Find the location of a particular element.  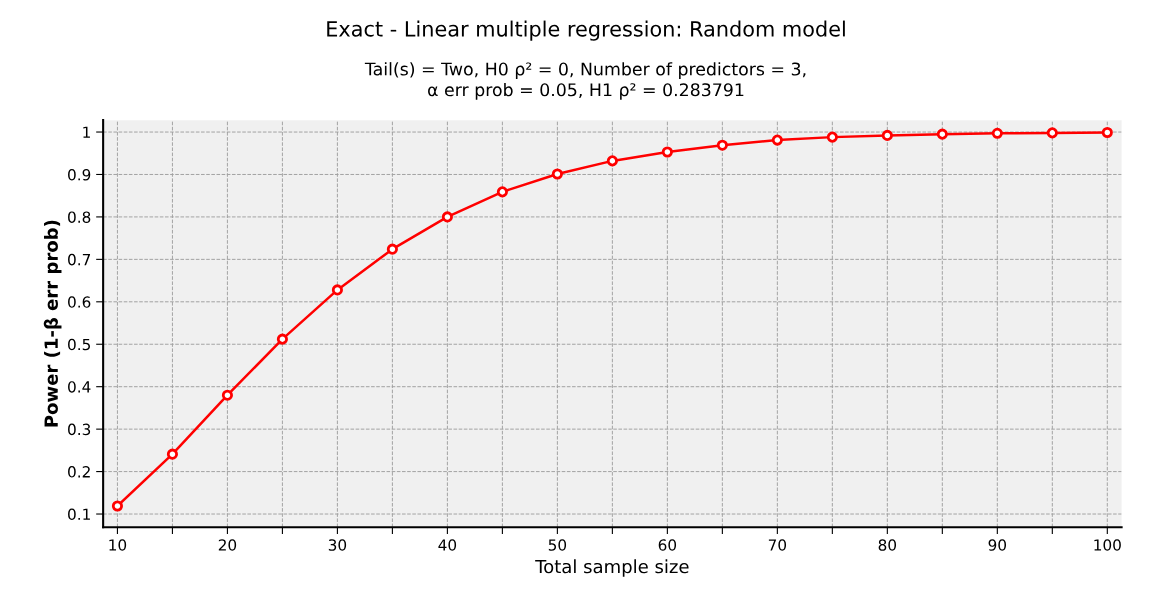

x-tick-label: 40 is located at coordinates (447, 545).